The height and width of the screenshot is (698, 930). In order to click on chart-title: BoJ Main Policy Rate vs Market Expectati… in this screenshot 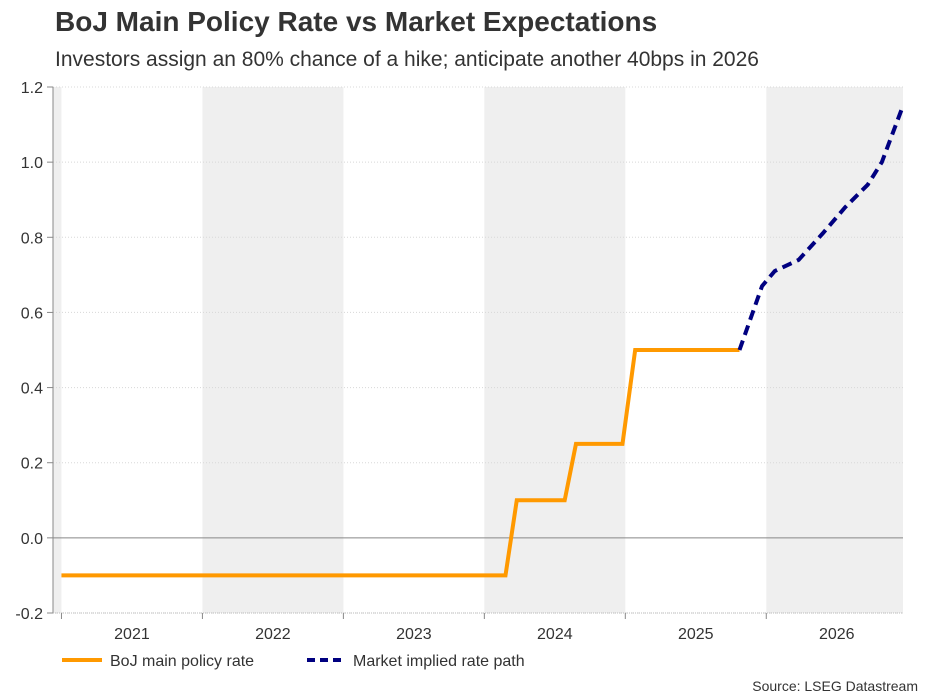, I will do `click(356, 21)`.